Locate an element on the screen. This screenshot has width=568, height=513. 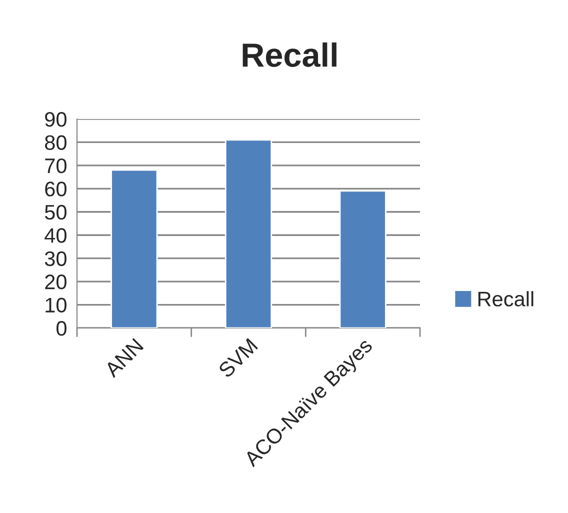
y-tick-label: 70 is located at coordinates (55, 166).